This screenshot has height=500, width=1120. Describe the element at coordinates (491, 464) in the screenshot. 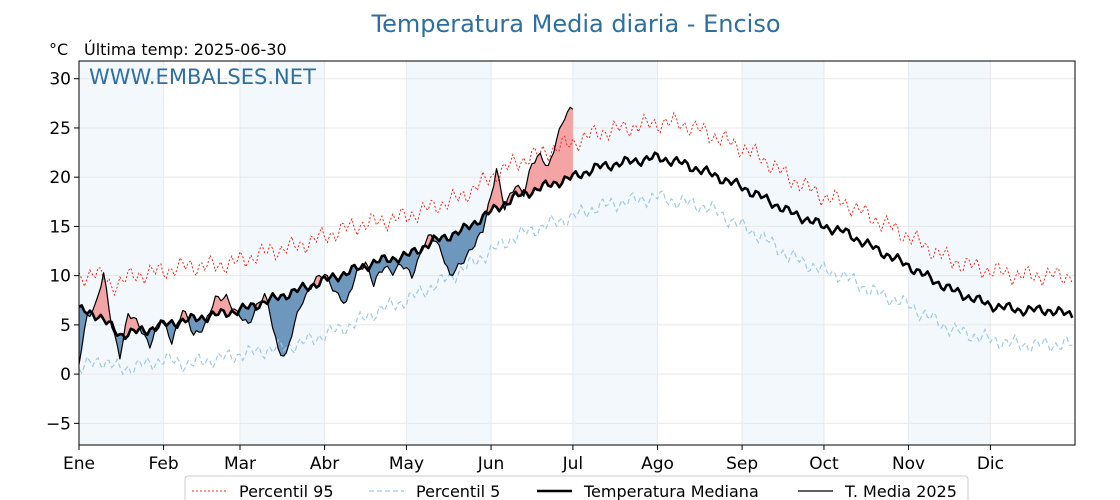

I see `x-tick-label: Jun` at that location.